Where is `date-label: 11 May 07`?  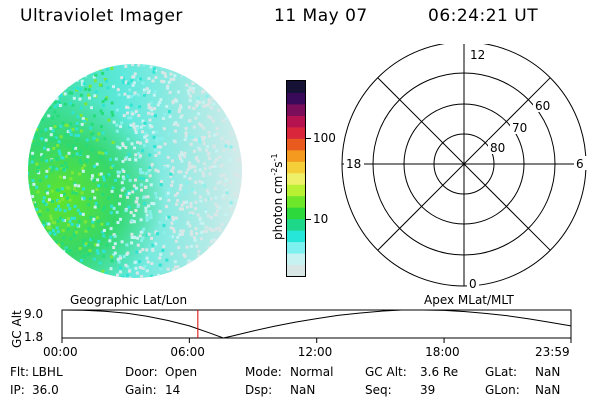
date-label: 11 May 07 is located at coordinates (321, 16).